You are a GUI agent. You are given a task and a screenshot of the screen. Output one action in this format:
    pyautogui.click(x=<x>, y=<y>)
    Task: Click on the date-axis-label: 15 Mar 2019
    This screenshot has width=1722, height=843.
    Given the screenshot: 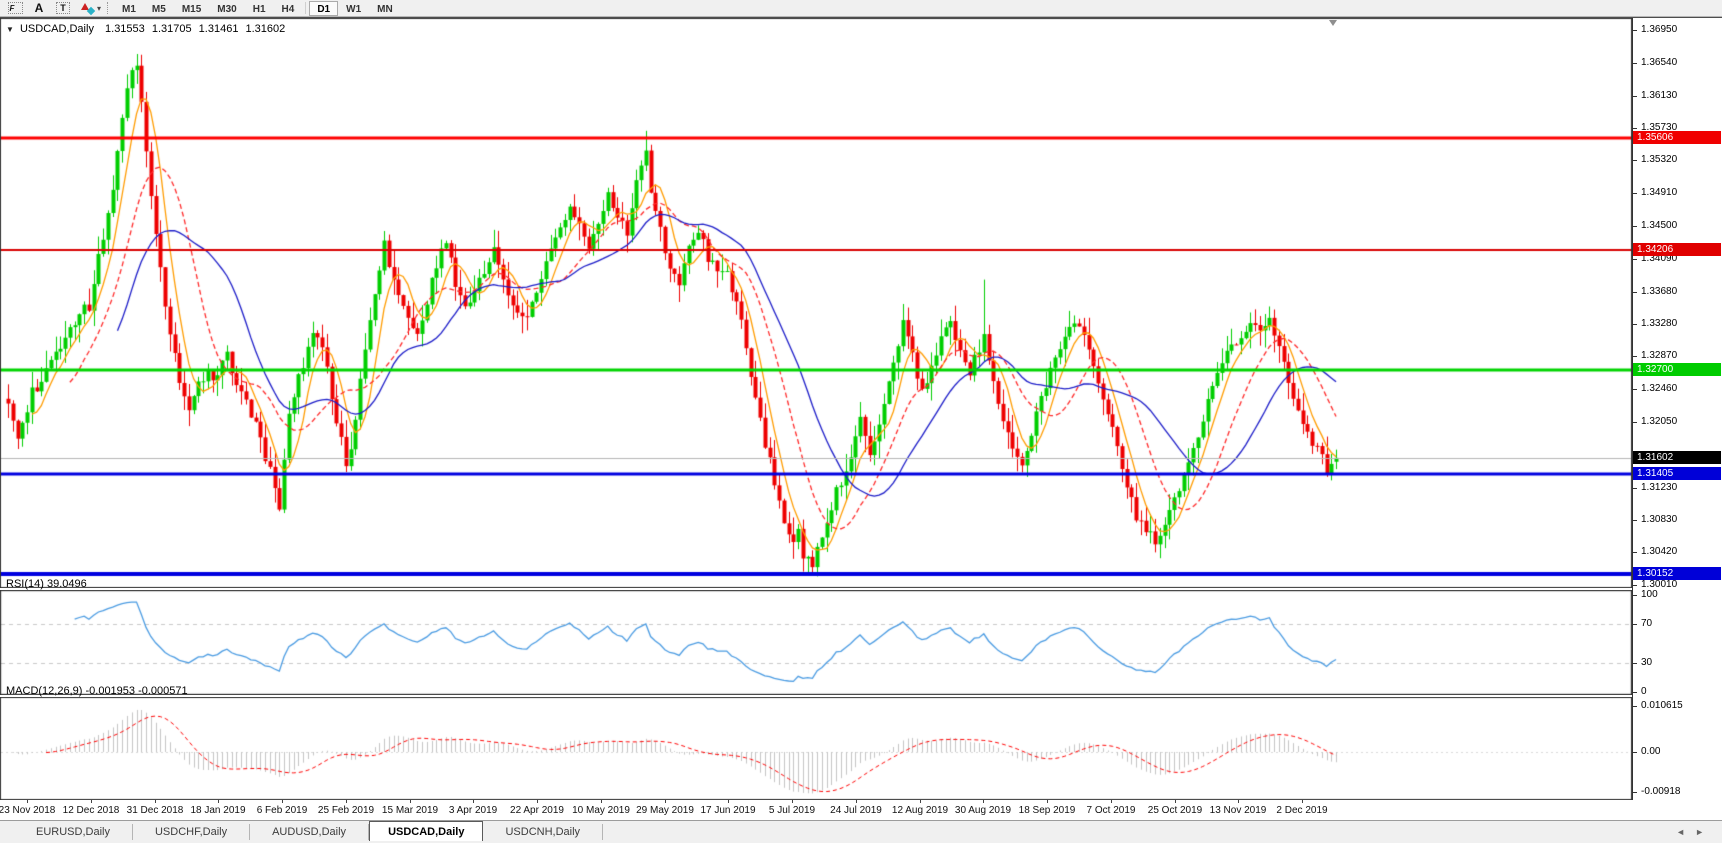 What is the action you would take?
    pyautogui.click(x=410, y=810)
    